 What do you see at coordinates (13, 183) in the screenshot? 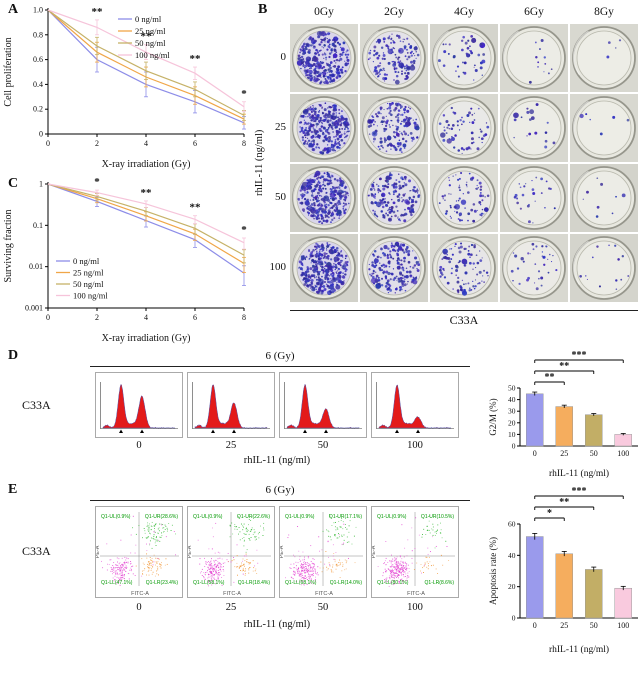
I see `panel-c-label: C` at bounding box center [13, 183].